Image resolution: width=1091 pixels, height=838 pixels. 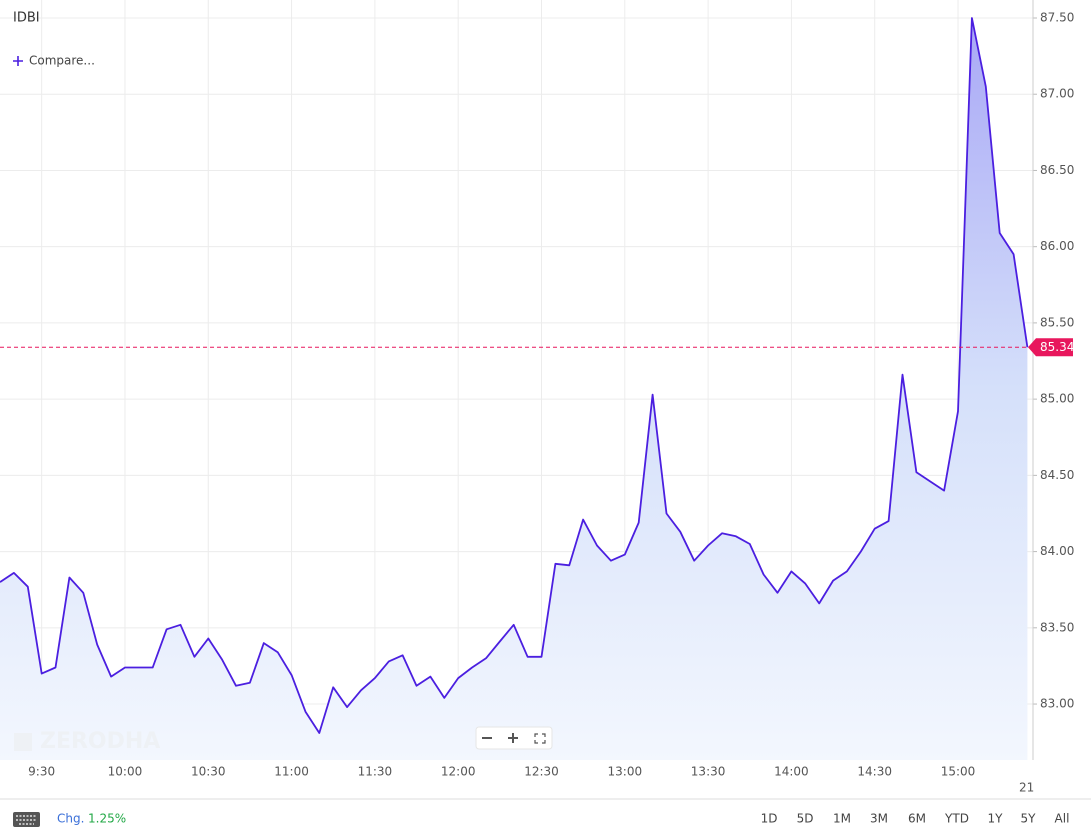 I want to click on zoom-in, so click(x=513, y=738).